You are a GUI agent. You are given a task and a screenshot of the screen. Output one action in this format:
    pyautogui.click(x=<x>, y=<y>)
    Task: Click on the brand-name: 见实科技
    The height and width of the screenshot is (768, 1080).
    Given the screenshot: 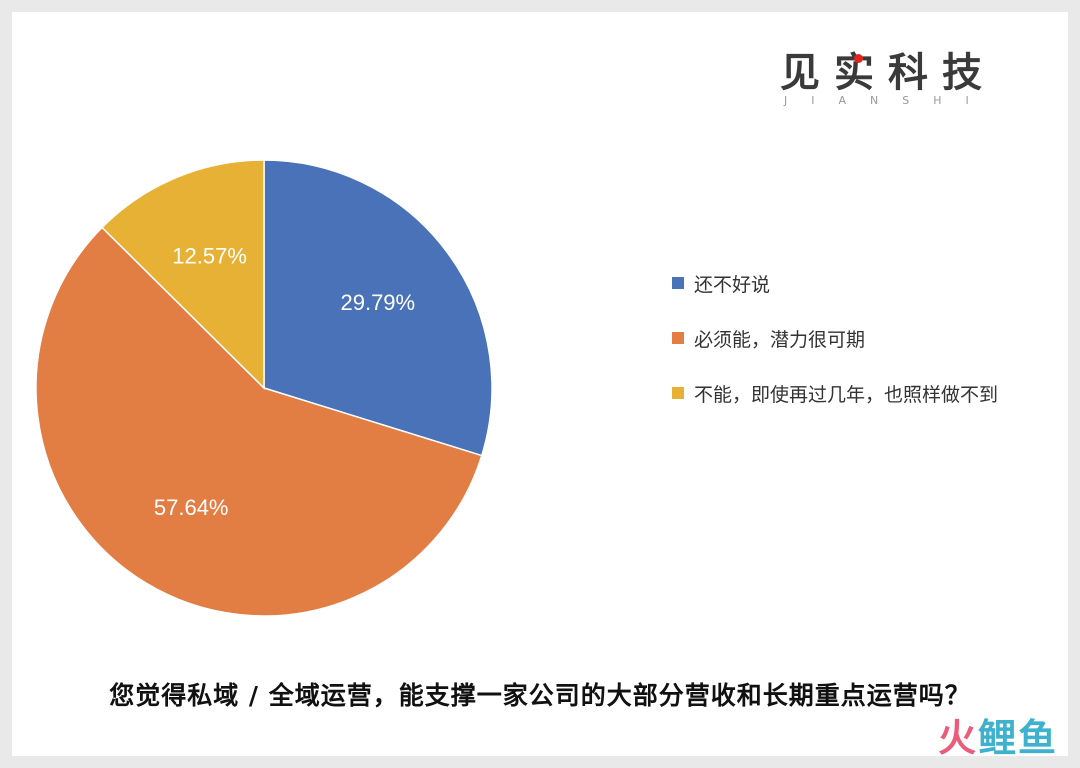 What is the action you would take?
    pyautogui.click(x=888, y=73)
    